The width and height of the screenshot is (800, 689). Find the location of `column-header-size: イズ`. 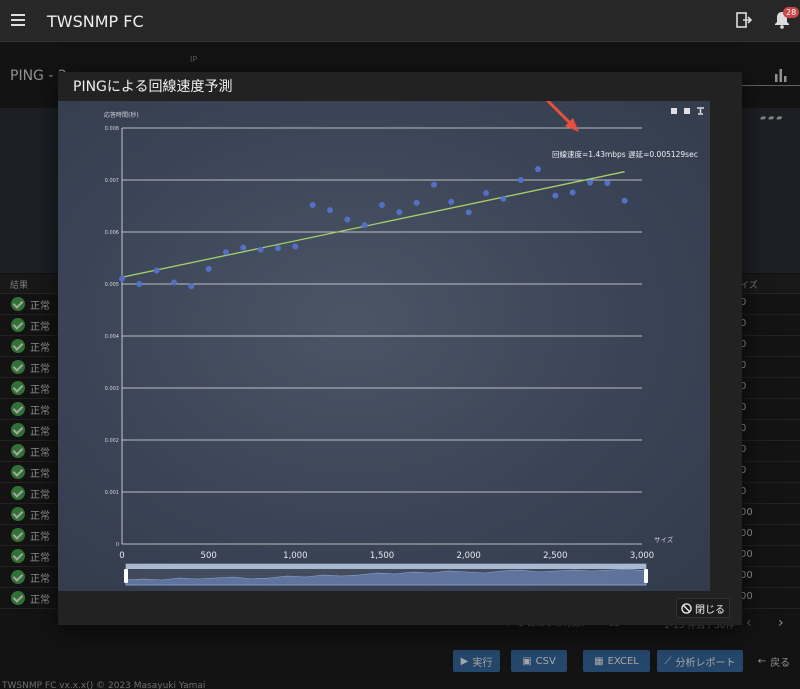

column-header-size: イズ is located at coordinates (749, 286).